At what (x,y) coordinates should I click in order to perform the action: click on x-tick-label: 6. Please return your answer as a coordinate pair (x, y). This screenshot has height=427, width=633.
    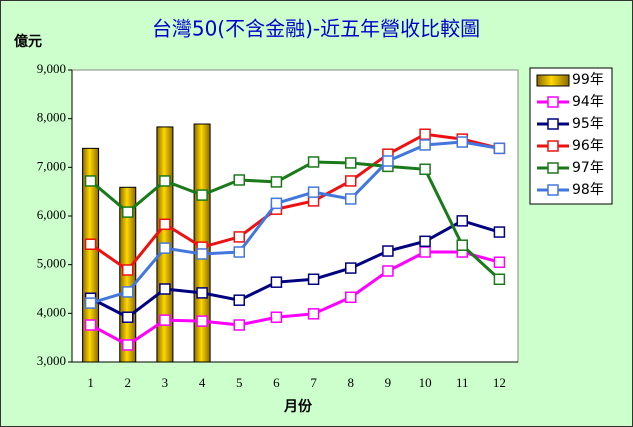
    Looking at the image, I should click on (276, 382).